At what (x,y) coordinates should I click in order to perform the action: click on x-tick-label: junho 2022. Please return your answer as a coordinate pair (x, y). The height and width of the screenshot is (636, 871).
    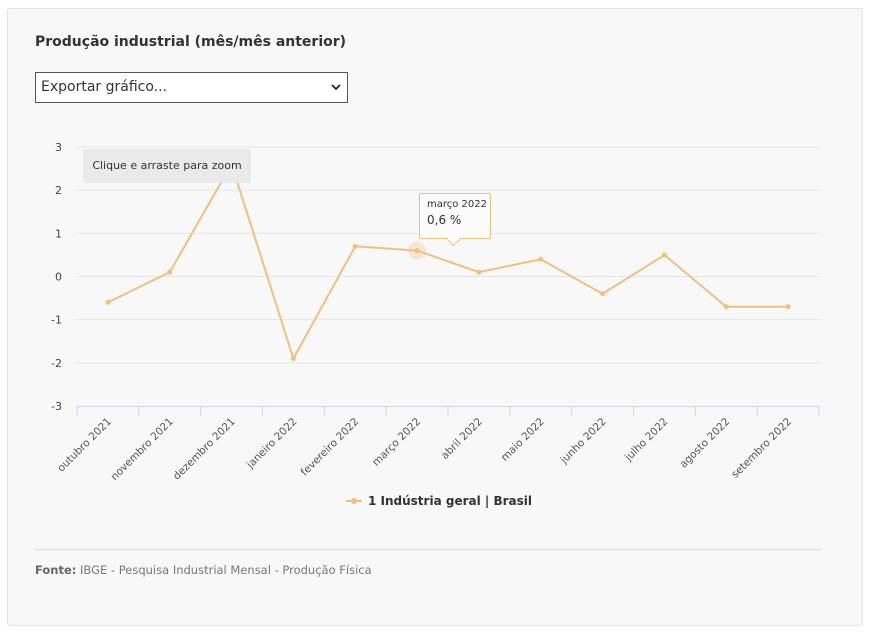
    Looking at the image, I should click on (583, 441).